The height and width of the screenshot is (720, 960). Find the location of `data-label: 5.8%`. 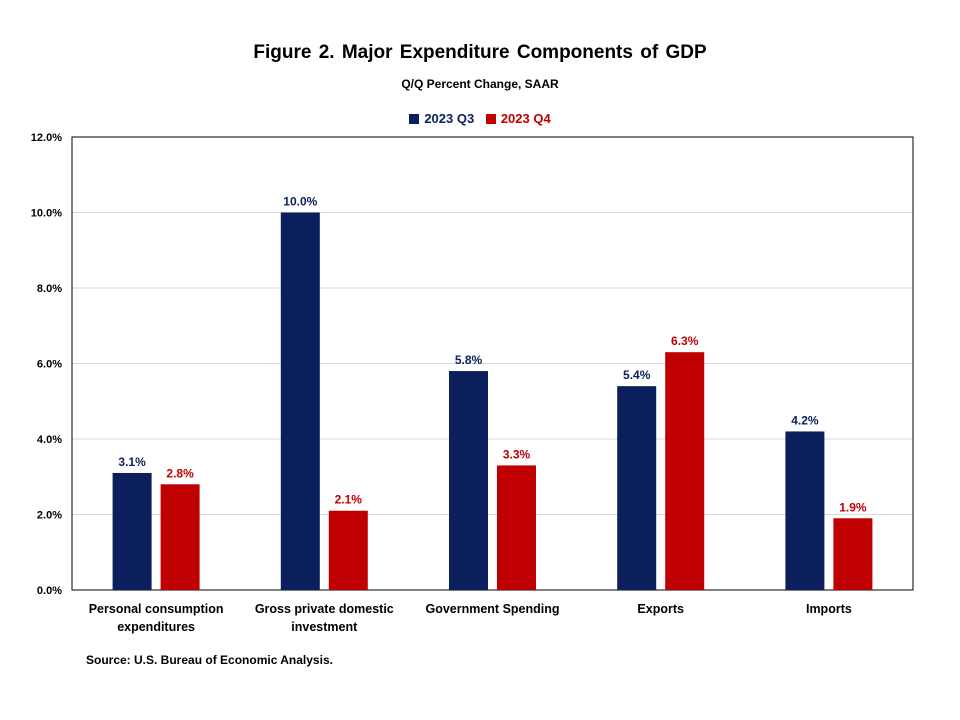

data-label: 5.8% is located at coordinates (469, 360).